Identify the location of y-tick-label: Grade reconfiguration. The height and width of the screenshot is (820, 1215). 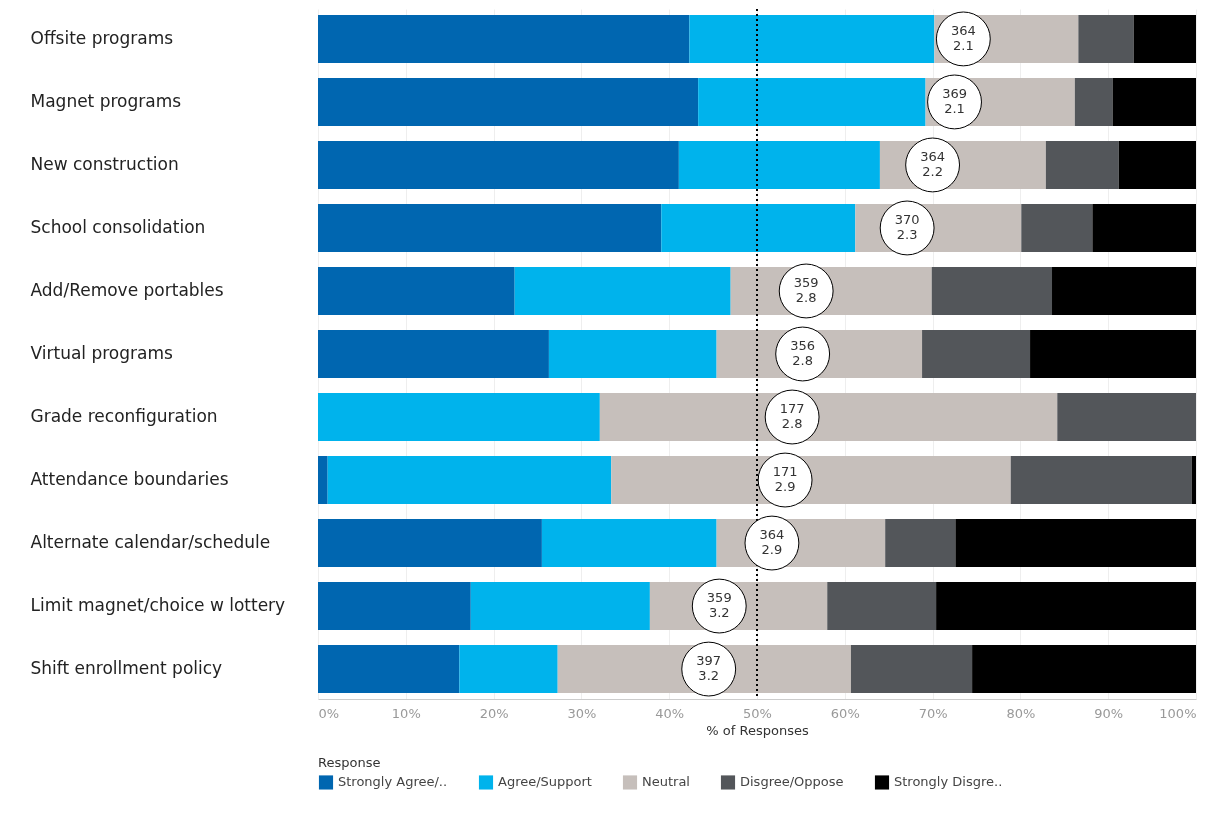
(124, 416).